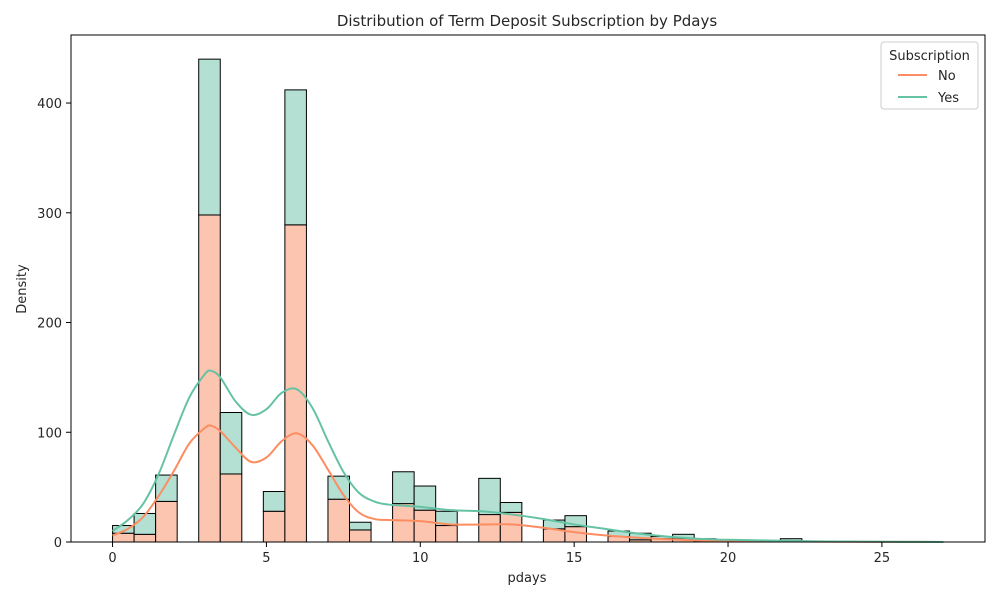 Image resolution: width=1000 pixels, height=600 pixels. What do you see at coordinates (882, 558) in the screenshot?
I see `x-tick-label-5: 25` at bounding box center [882, 558].